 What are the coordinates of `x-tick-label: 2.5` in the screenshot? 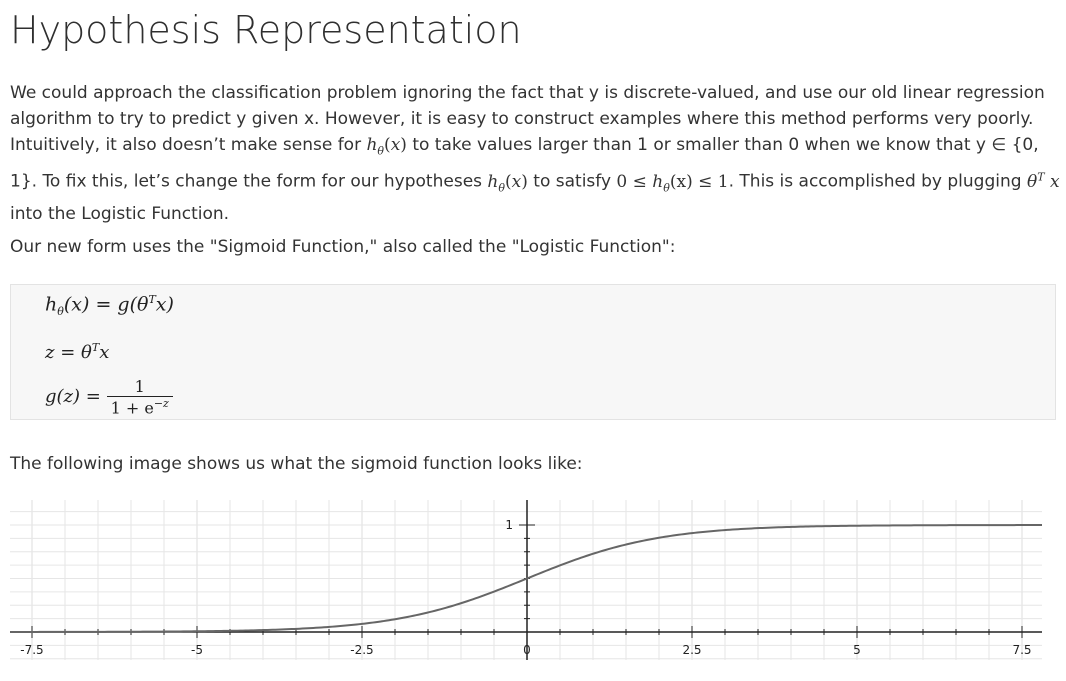 It's located at (691, 650).